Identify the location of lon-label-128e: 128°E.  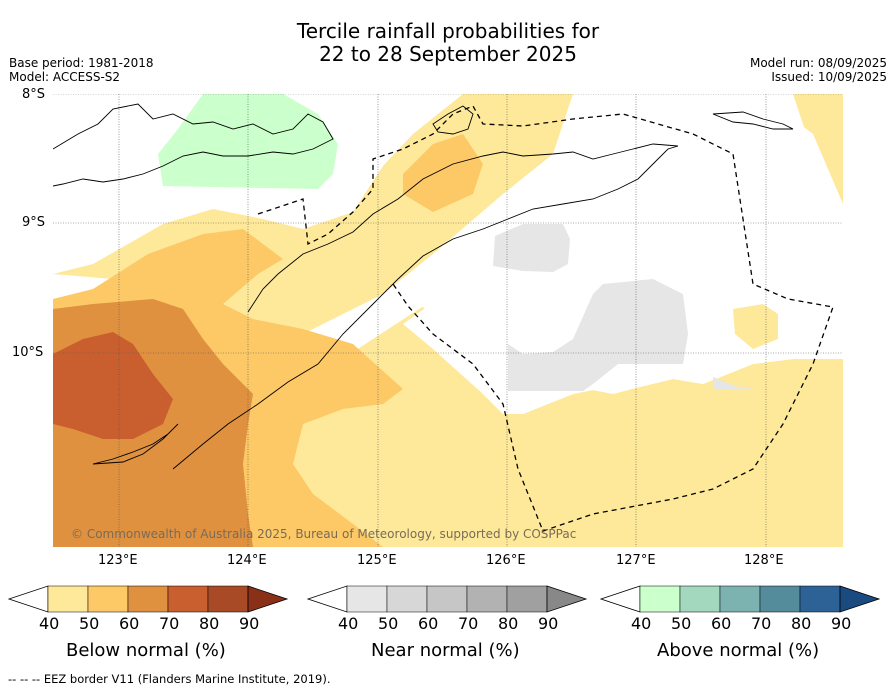
(764, 560).